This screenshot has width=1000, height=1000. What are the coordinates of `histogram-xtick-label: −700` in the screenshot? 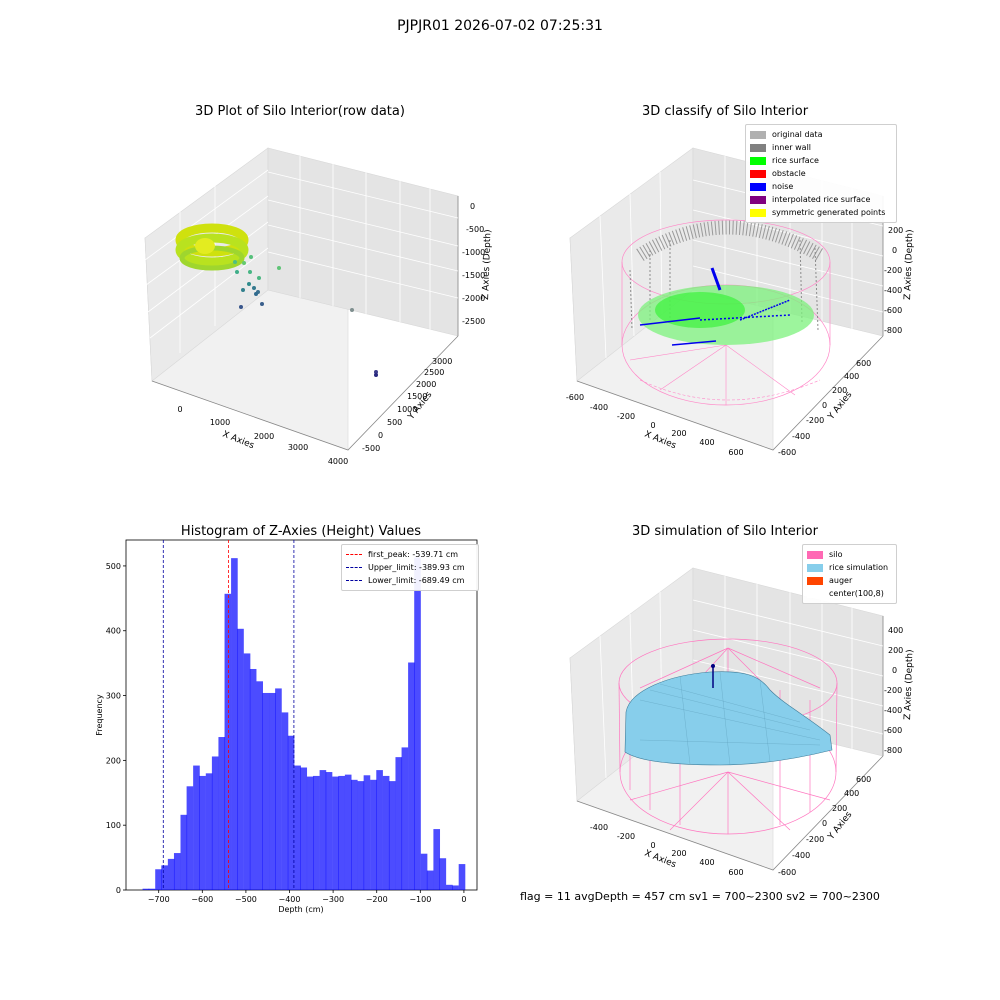 It's located at (159, 899).